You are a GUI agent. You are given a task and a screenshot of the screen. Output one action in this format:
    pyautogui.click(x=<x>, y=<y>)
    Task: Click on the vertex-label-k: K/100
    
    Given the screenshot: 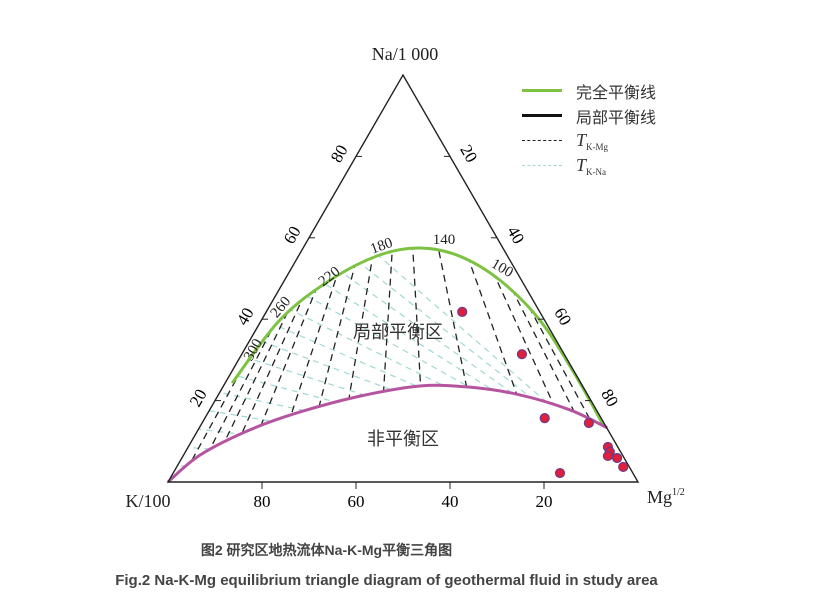 What is the action you would take?
    pyautogui.click(x=148, y=501)
    